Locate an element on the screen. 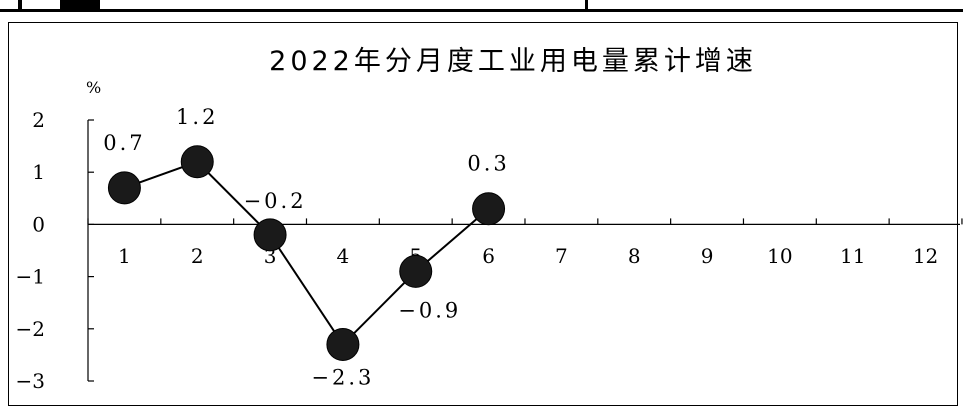 The image size is (963, 411). y-tick-label: 0 is located at coordinates (38, 224).